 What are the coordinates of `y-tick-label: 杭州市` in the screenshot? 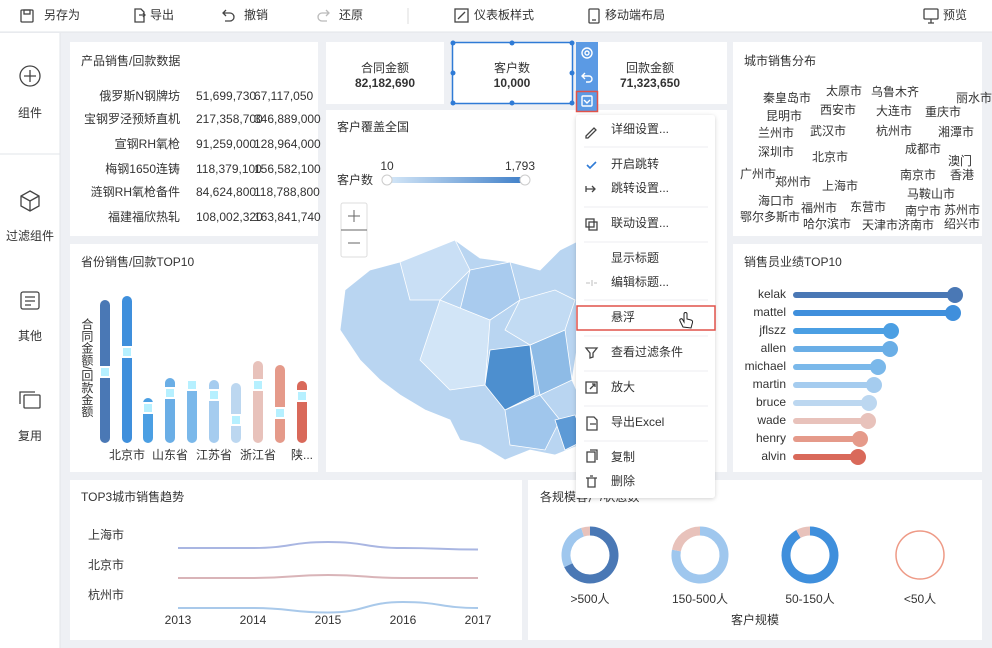 It's located at (106, 594).